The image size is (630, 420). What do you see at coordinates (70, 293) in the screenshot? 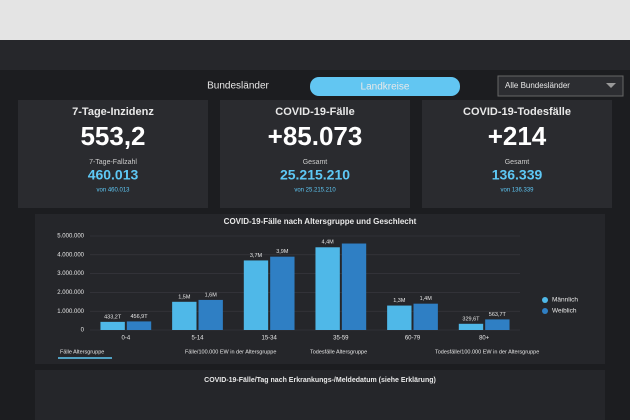
I see `y-tick-label: 2.000.000` at bounding box center [70, 293].